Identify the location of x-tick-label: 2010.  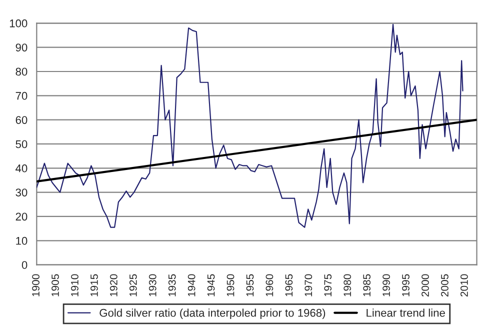
(464, 285).